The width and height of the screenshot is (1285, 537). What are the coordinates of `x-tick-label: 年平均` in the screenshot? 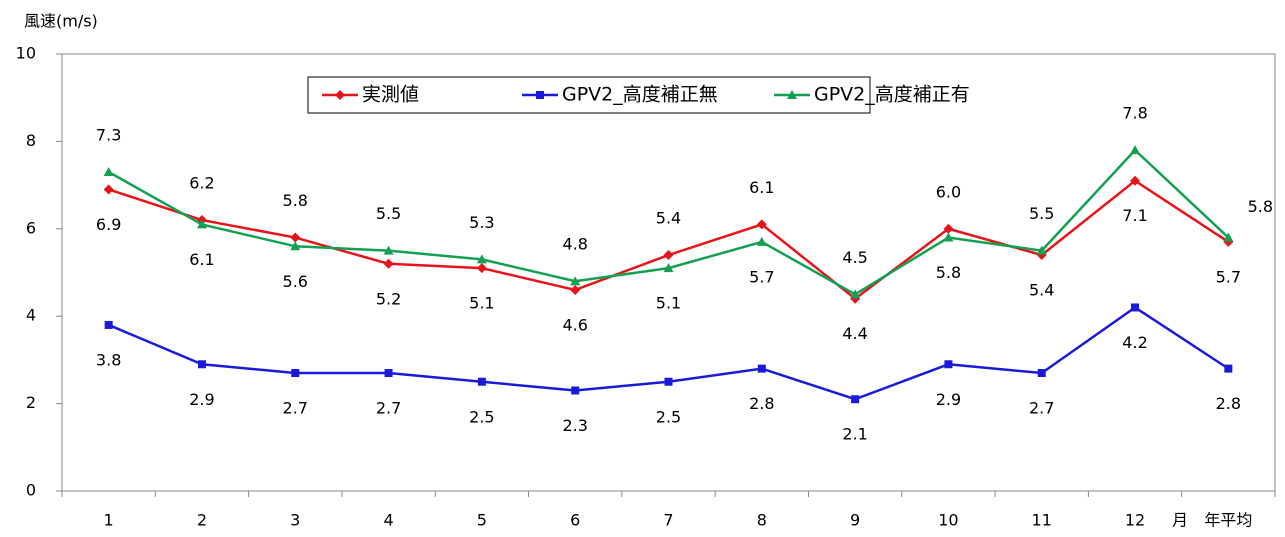 It's located at (1228, 520).